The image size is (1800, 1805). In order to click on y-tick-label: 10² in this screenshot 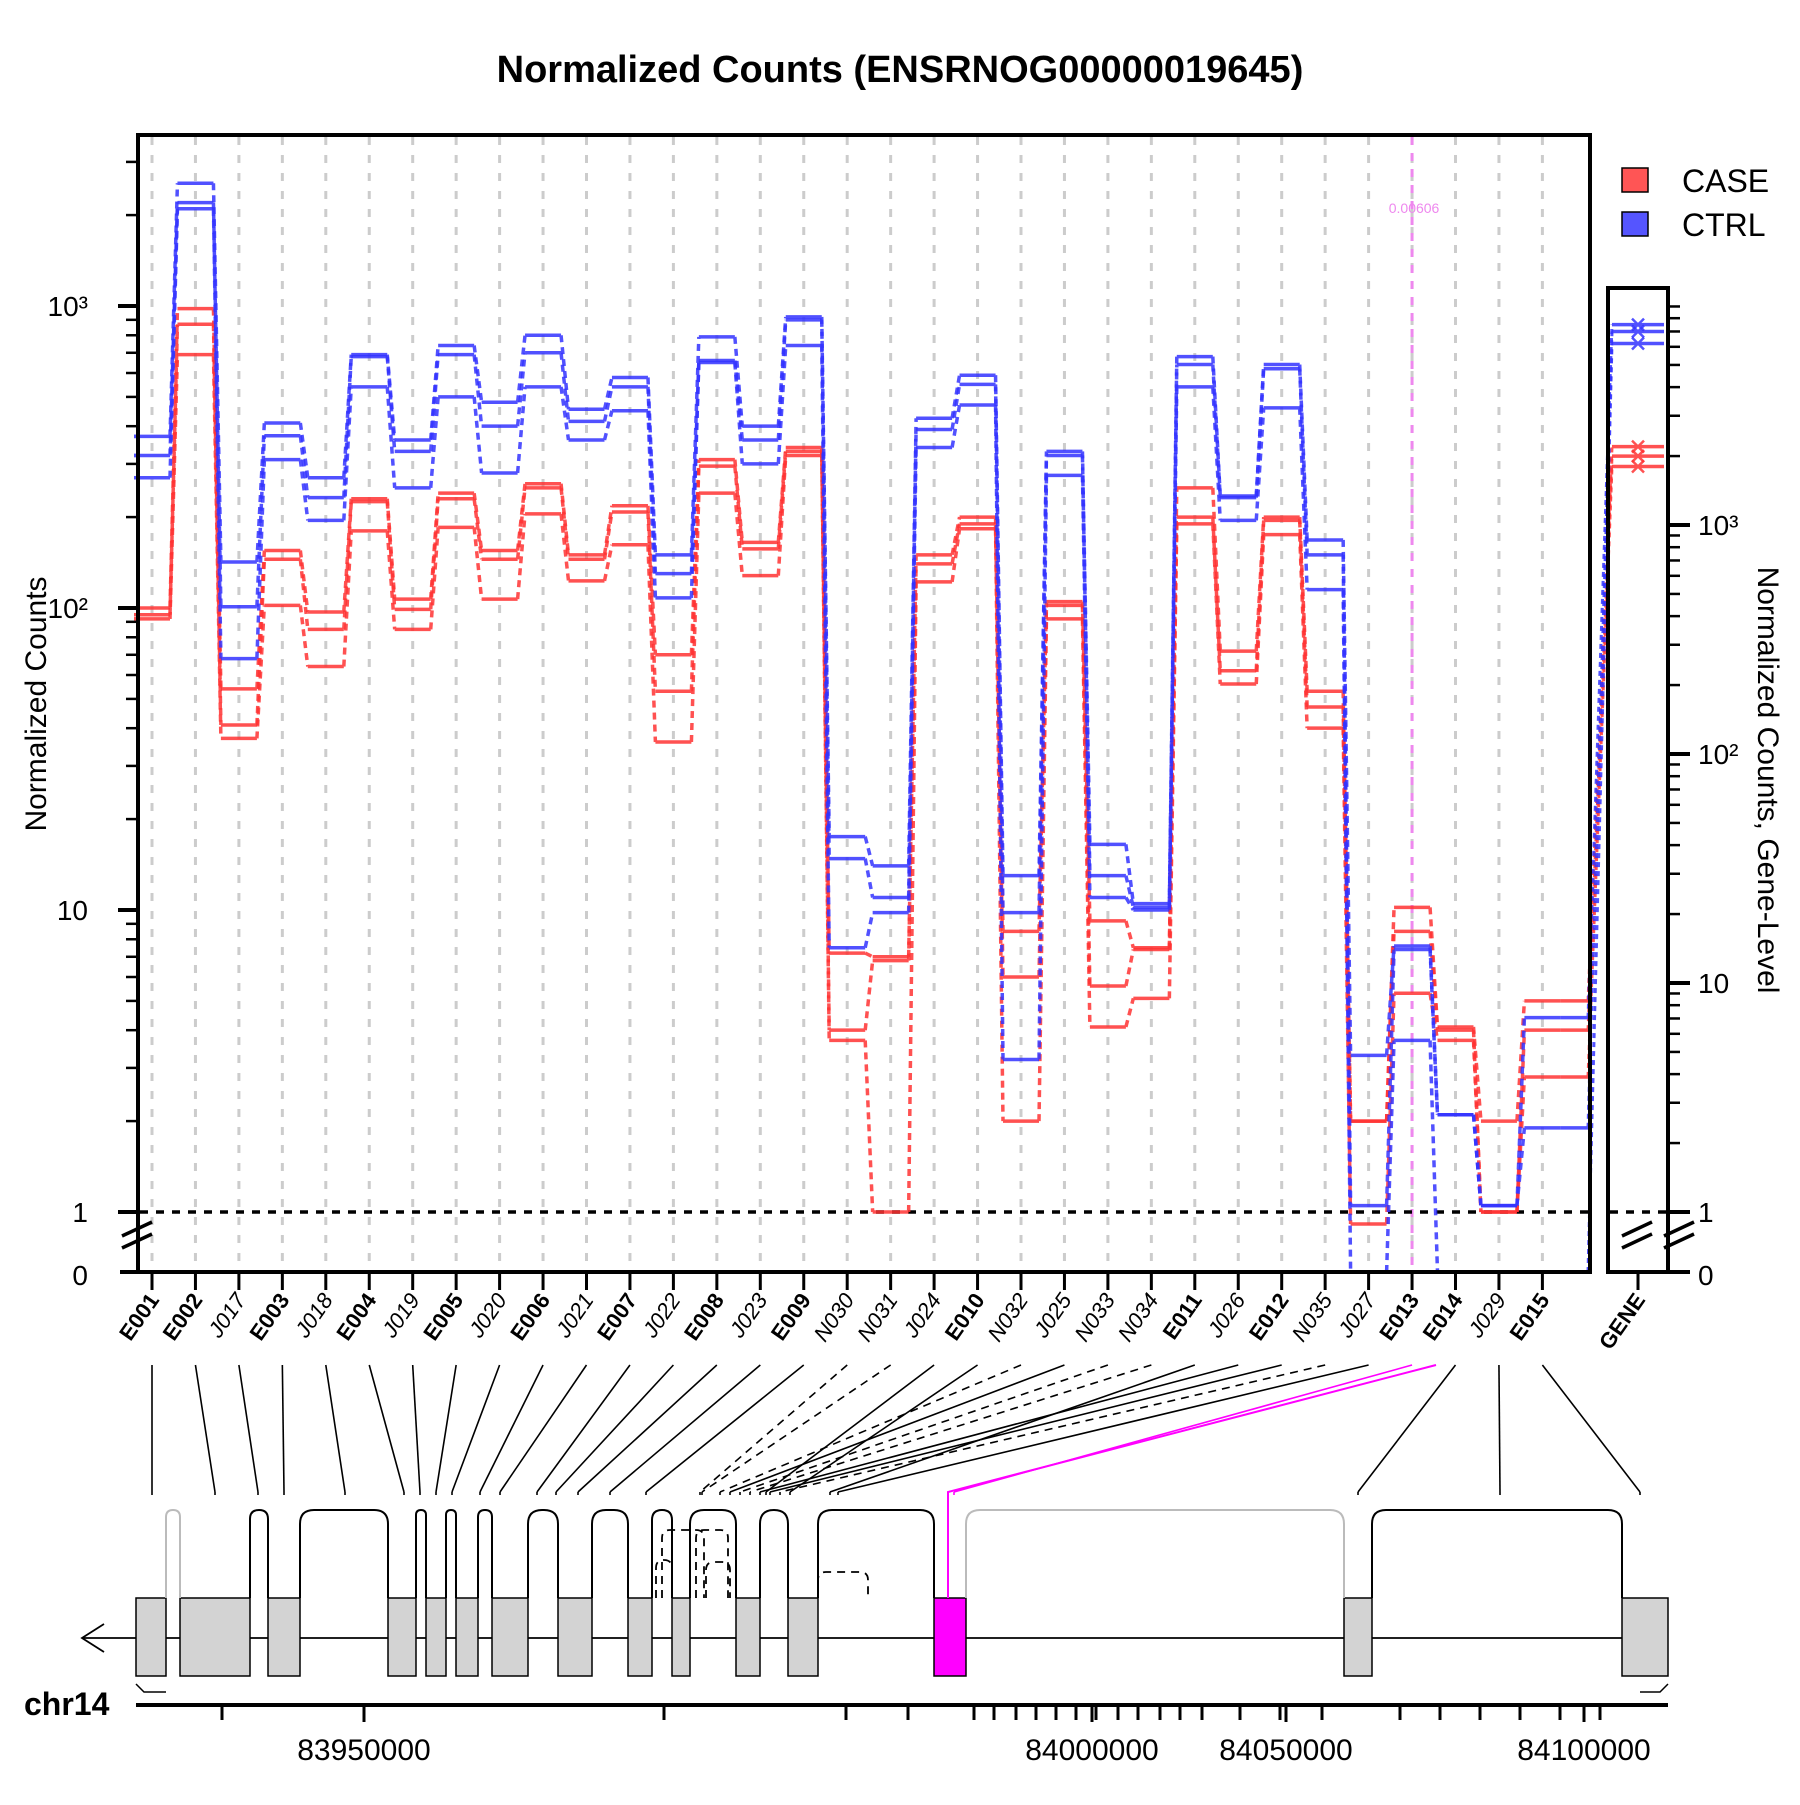, I will do `click(68, 608)`.